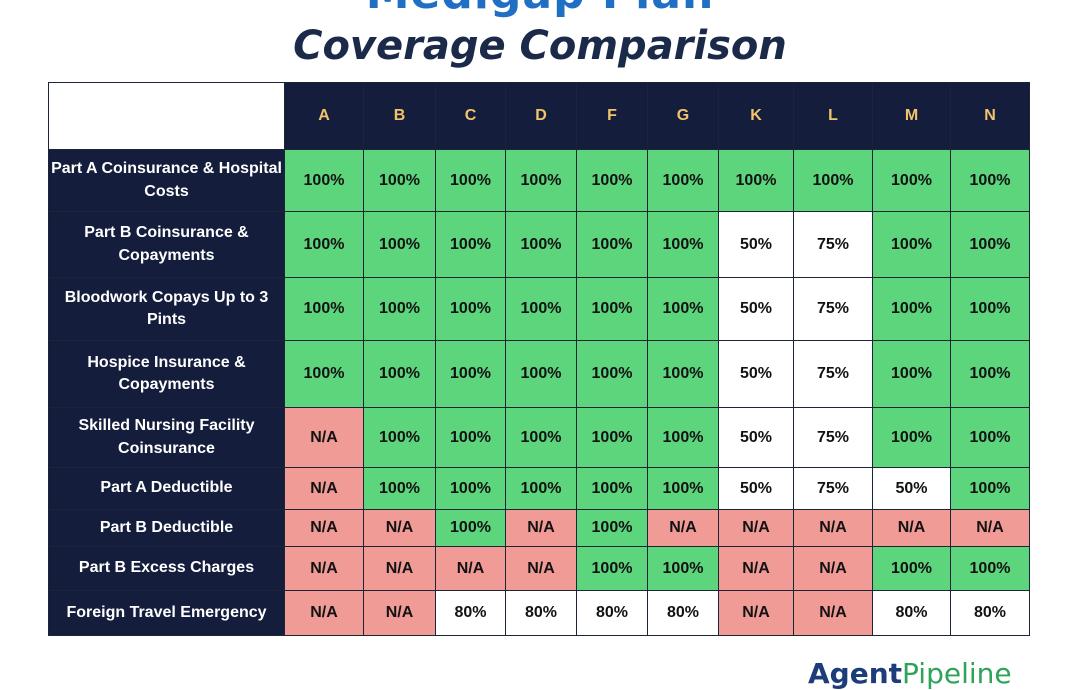 Image resolution: width=1080 pixels, height=690 pixels. What do you see at coordinates (540, 46) in the screenshot?
I see `page-subtitle: Coverage Comparison` at bounding box center [540, 46].